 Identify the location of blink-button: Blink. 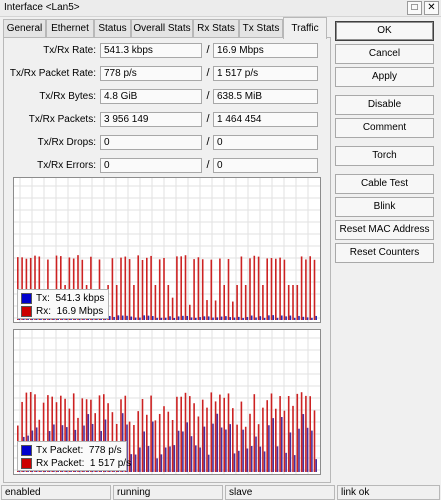
(384, 207).